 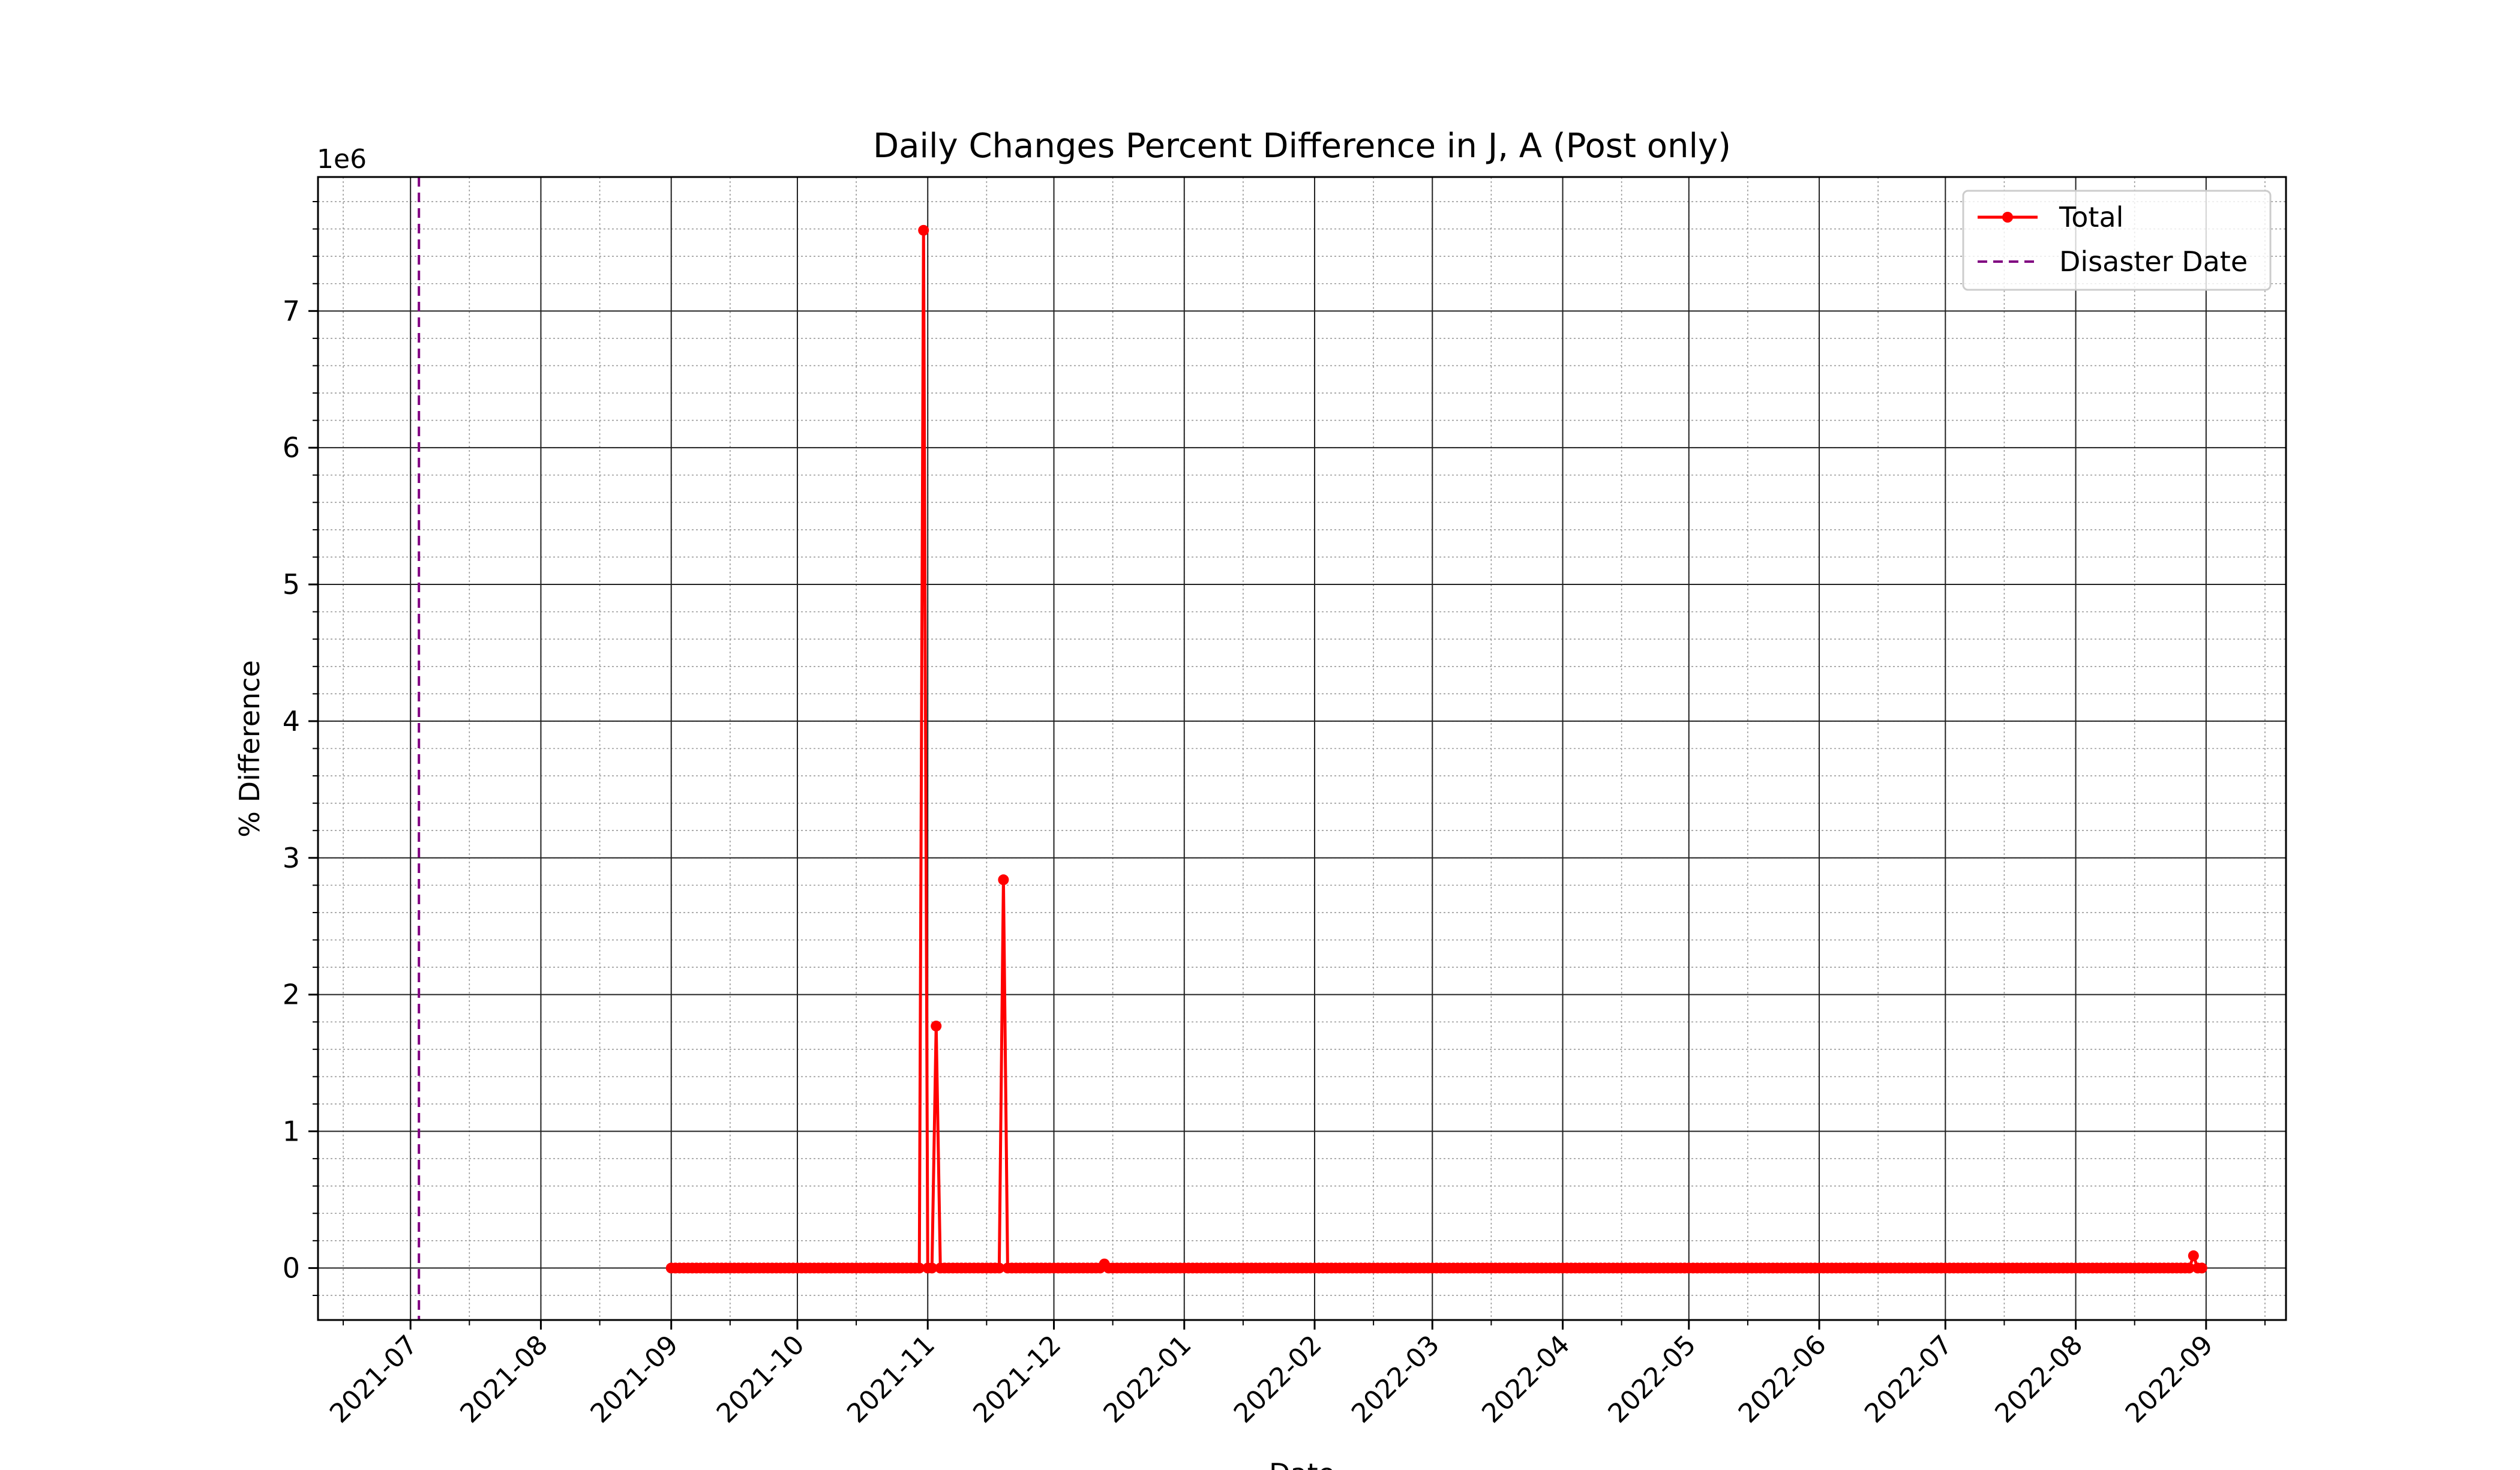 I want to click on y-offset-label: 1e6, so click(x=342, y=160).